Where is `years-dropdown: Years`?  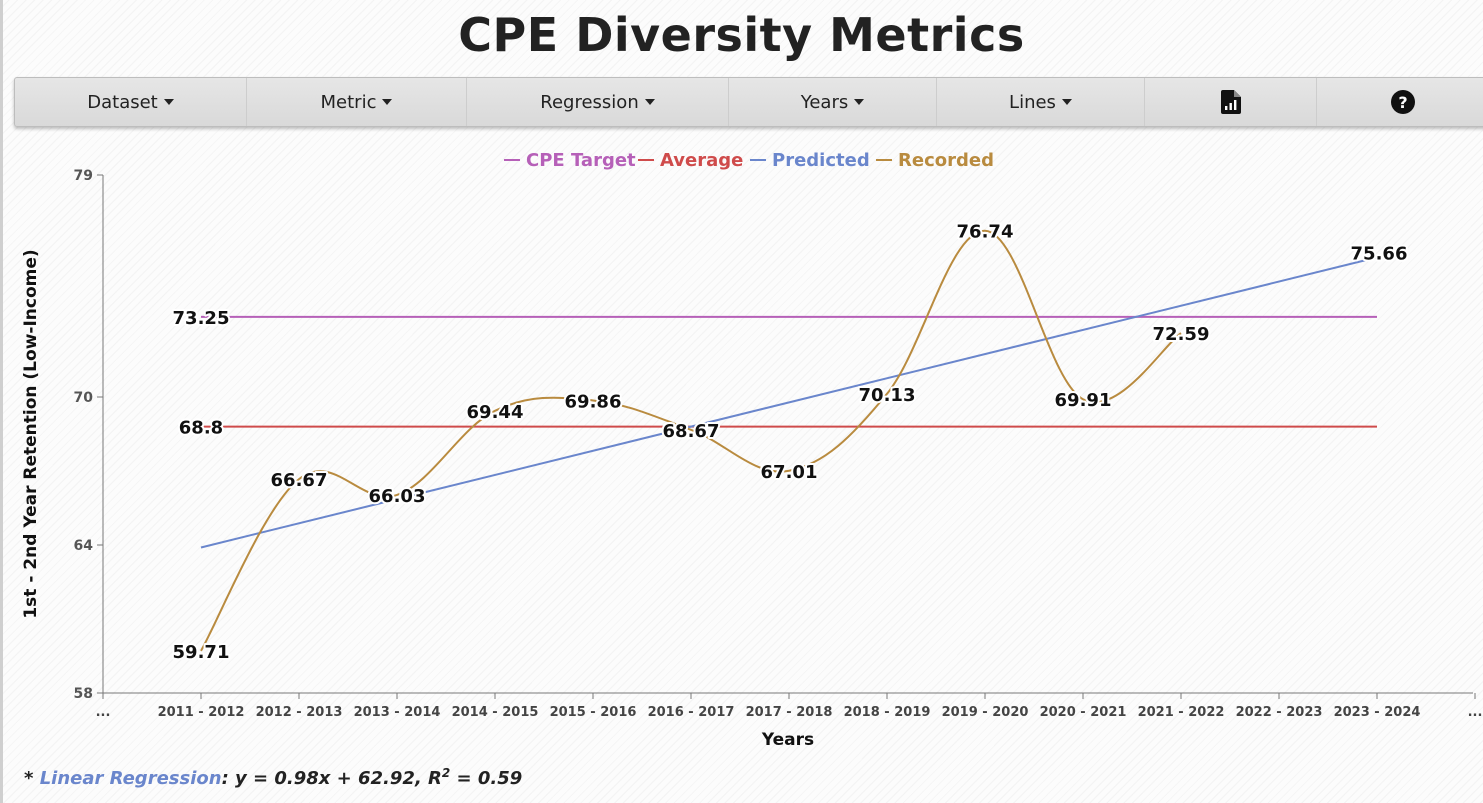 years-dropdown: Years is located at coordinates (833, 102).